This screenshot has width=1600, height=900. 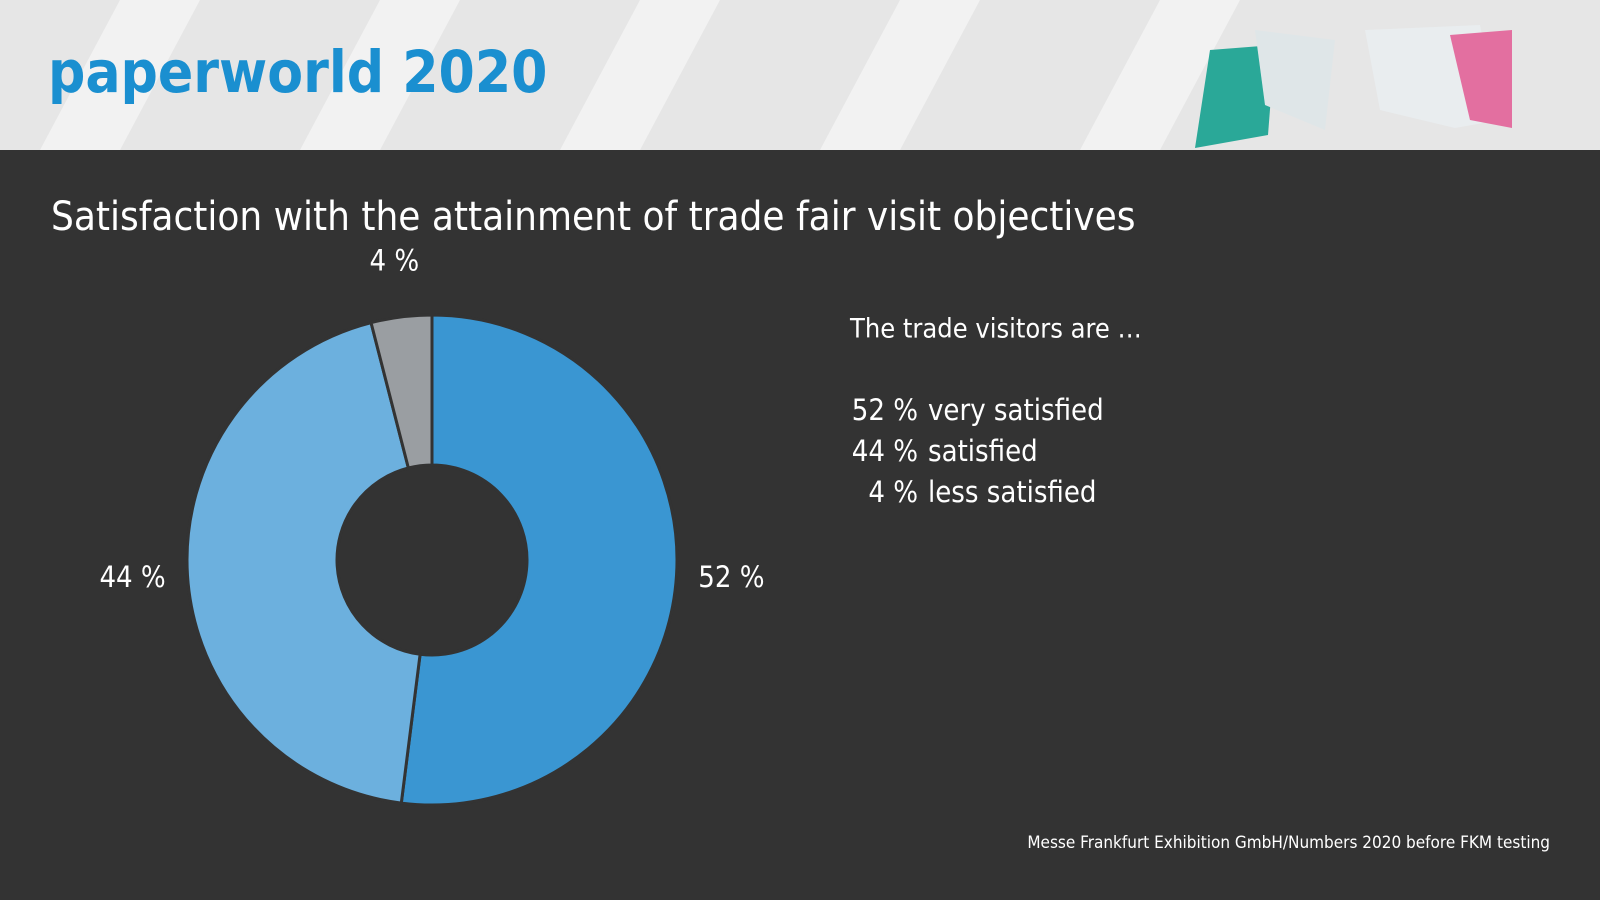 I want to click on header-pattern, so click(x=640, y=75).